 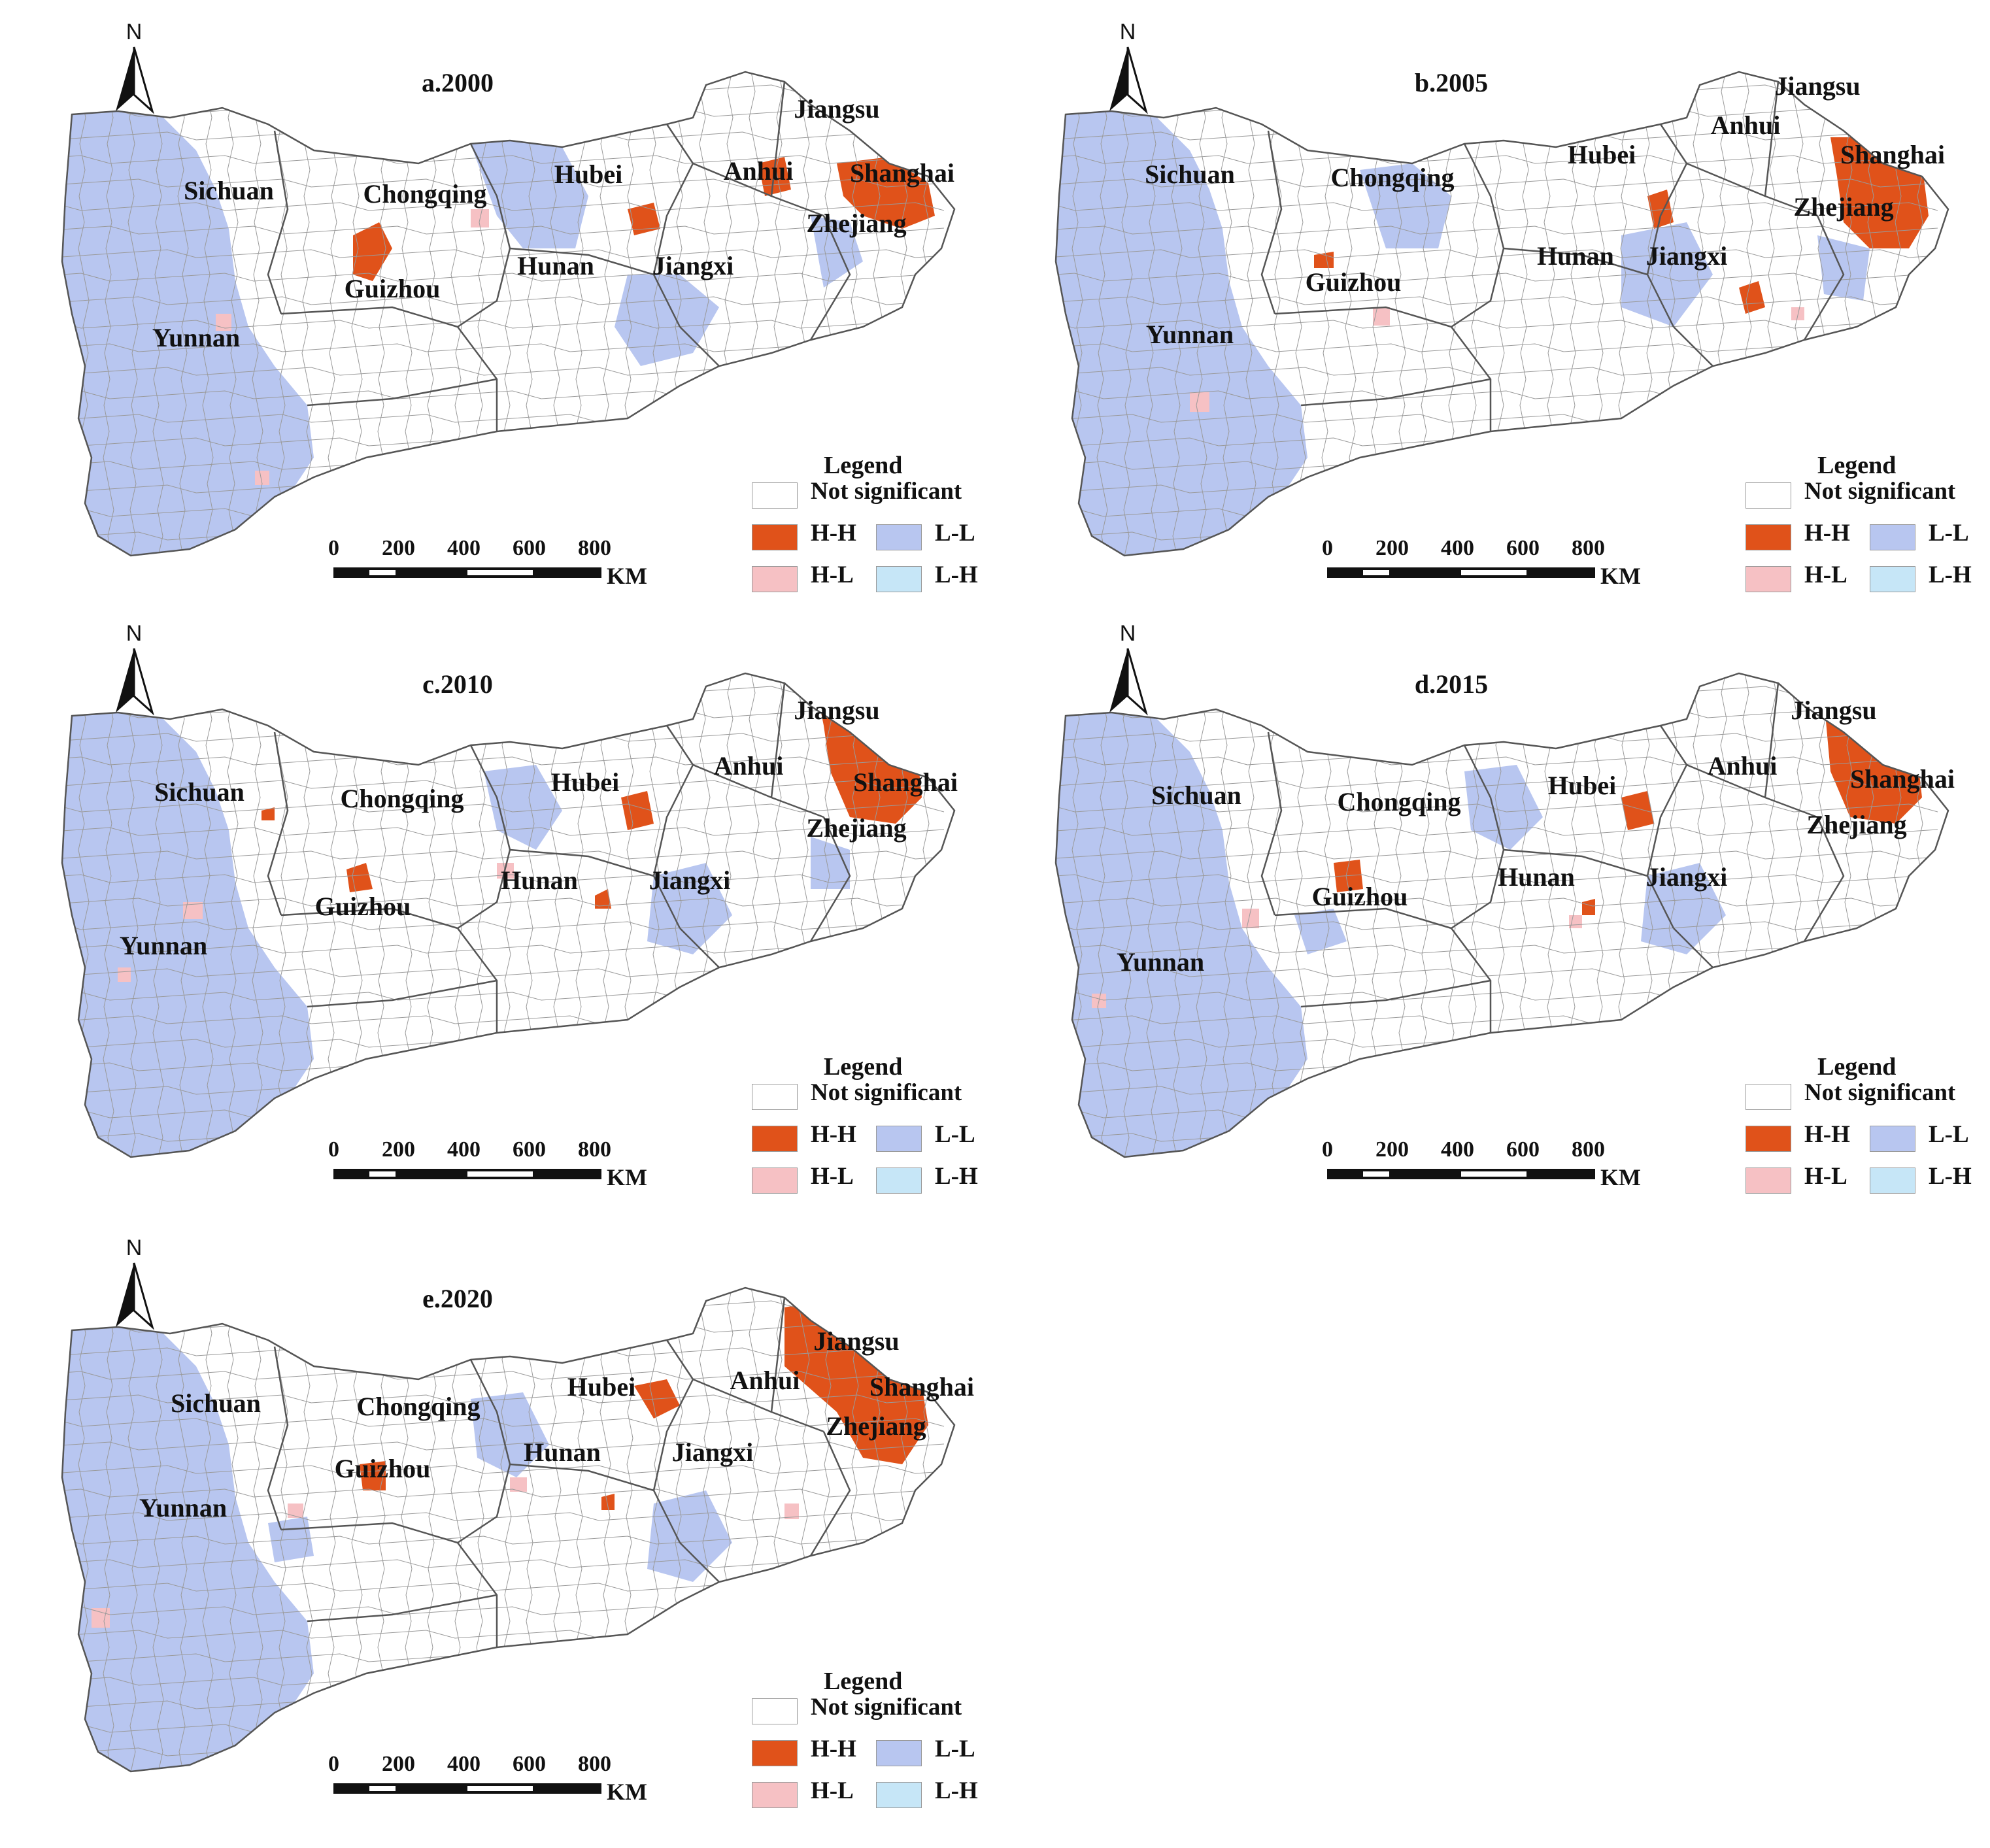 I want to click on panel-title: d.2015, so click(x=1451, y=684).